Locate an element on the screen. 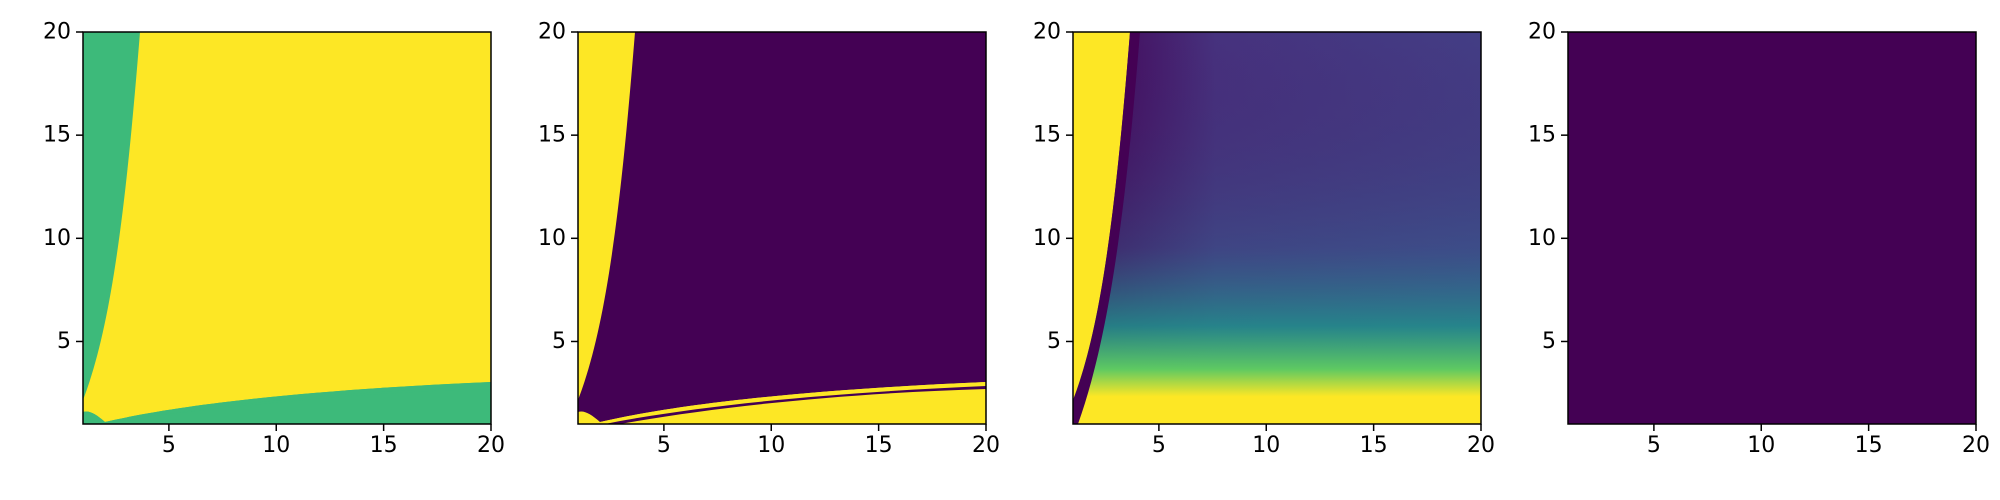 The height and width of the screenshot is (500, 2000). y-axis-2: 5 10 15 20 is located at coordinates (558, 187).